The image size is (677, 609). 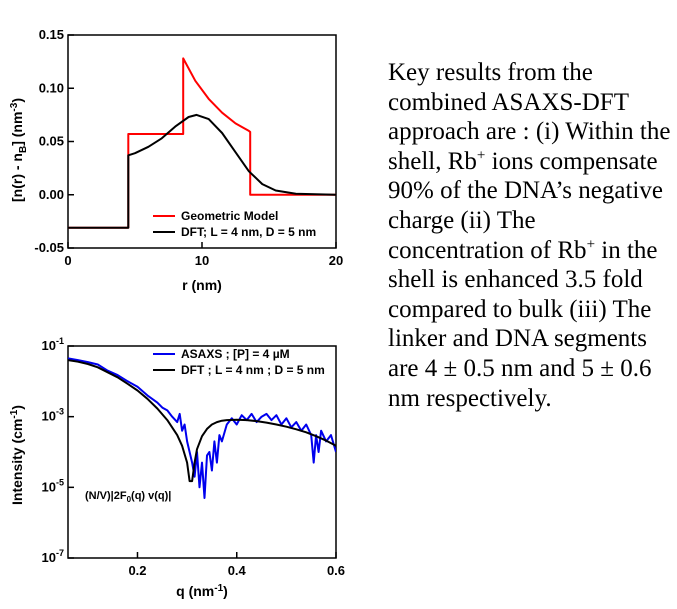 I want to click on svg-text: [n(r) - nB] (nm-3), so click(x=19, y=150).